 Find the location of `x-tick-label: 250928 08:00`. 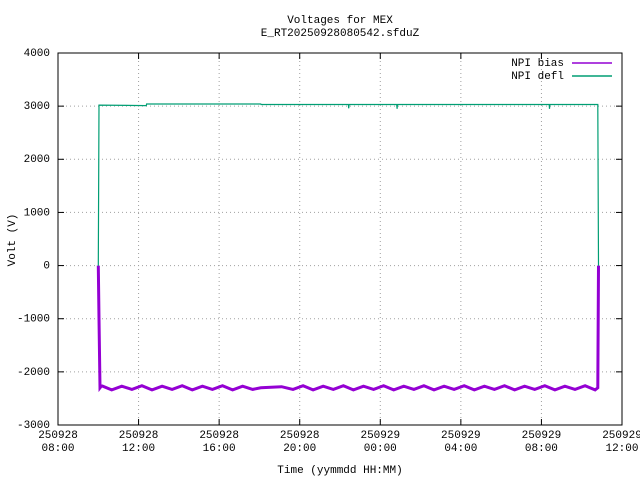

x-tick-label: 250928 08:00 is located at coordinates (58, 442).